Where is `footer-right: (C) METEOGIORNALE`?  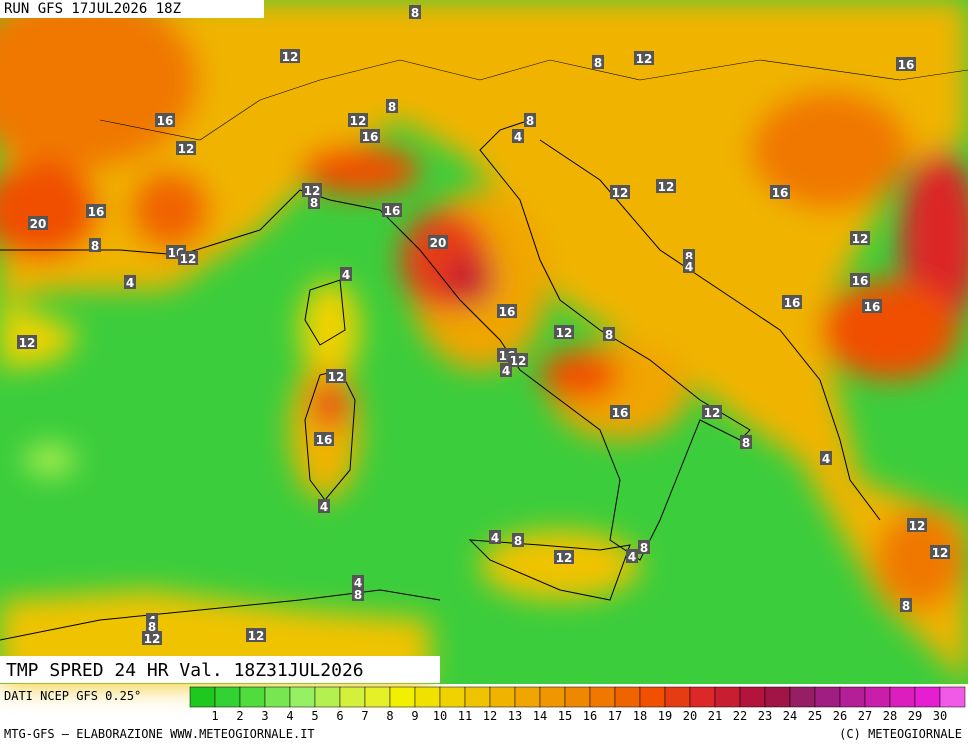 footer-right: (C) METEOGIORNALE is located at coordinates (900, 734).